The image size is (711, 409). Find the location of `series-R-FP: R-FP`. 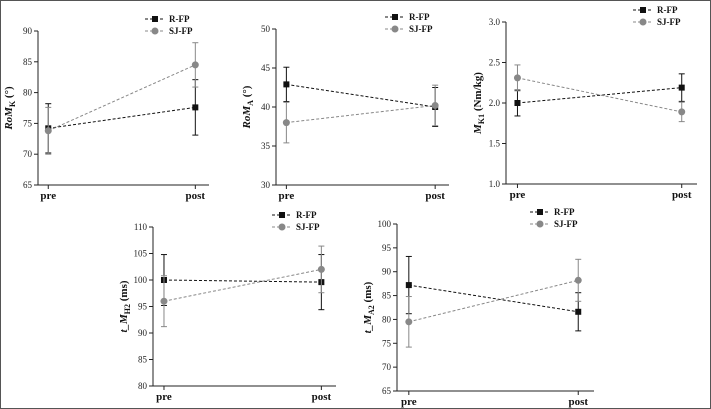

series-R-FP: R-FP is located at coordinates (599, 61).